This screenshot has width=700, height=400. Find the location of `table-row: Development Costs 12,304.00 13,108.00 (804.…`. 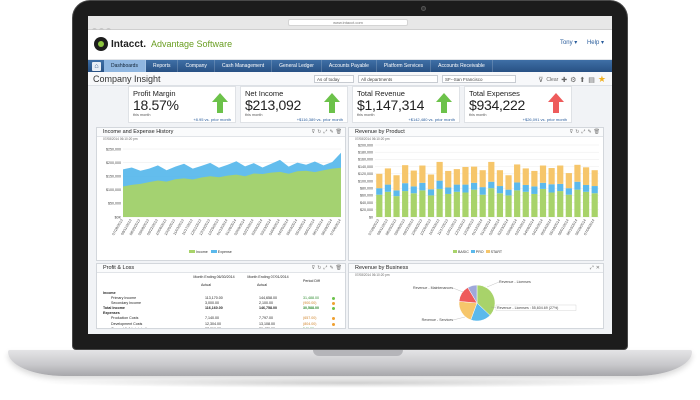

table-row: Development Costs 12,304.00 13,108.00 (804.… is located at coordinates (221, 324).